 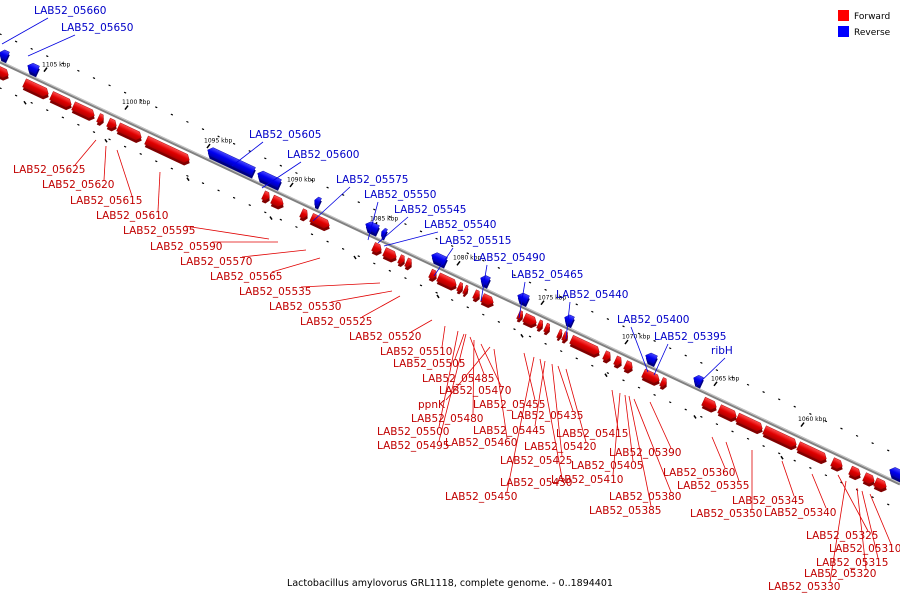 What do you see at coordinates (699, 473) in the screenshot?
I see `forward-gene-label-lab52-05360: LAB52_05360` at bounding box center [699, 473].